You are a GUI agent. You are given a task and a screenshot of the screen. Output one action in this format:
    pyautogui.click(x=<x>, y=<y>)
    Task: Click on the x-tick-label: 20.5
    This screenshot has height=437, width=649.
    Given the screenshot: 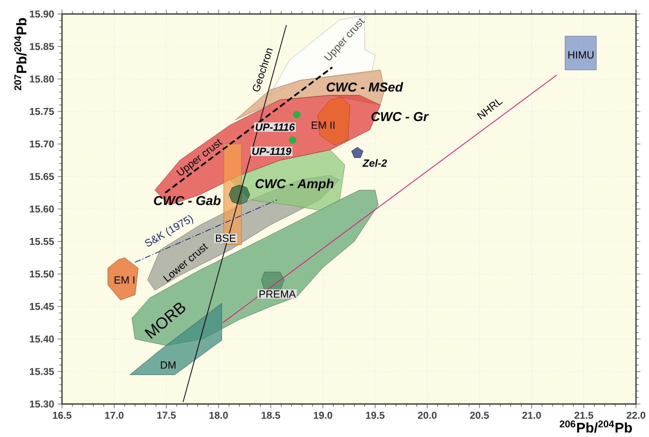 What is the action you would take?
    pyautogui.click(x=479, y=415)
    